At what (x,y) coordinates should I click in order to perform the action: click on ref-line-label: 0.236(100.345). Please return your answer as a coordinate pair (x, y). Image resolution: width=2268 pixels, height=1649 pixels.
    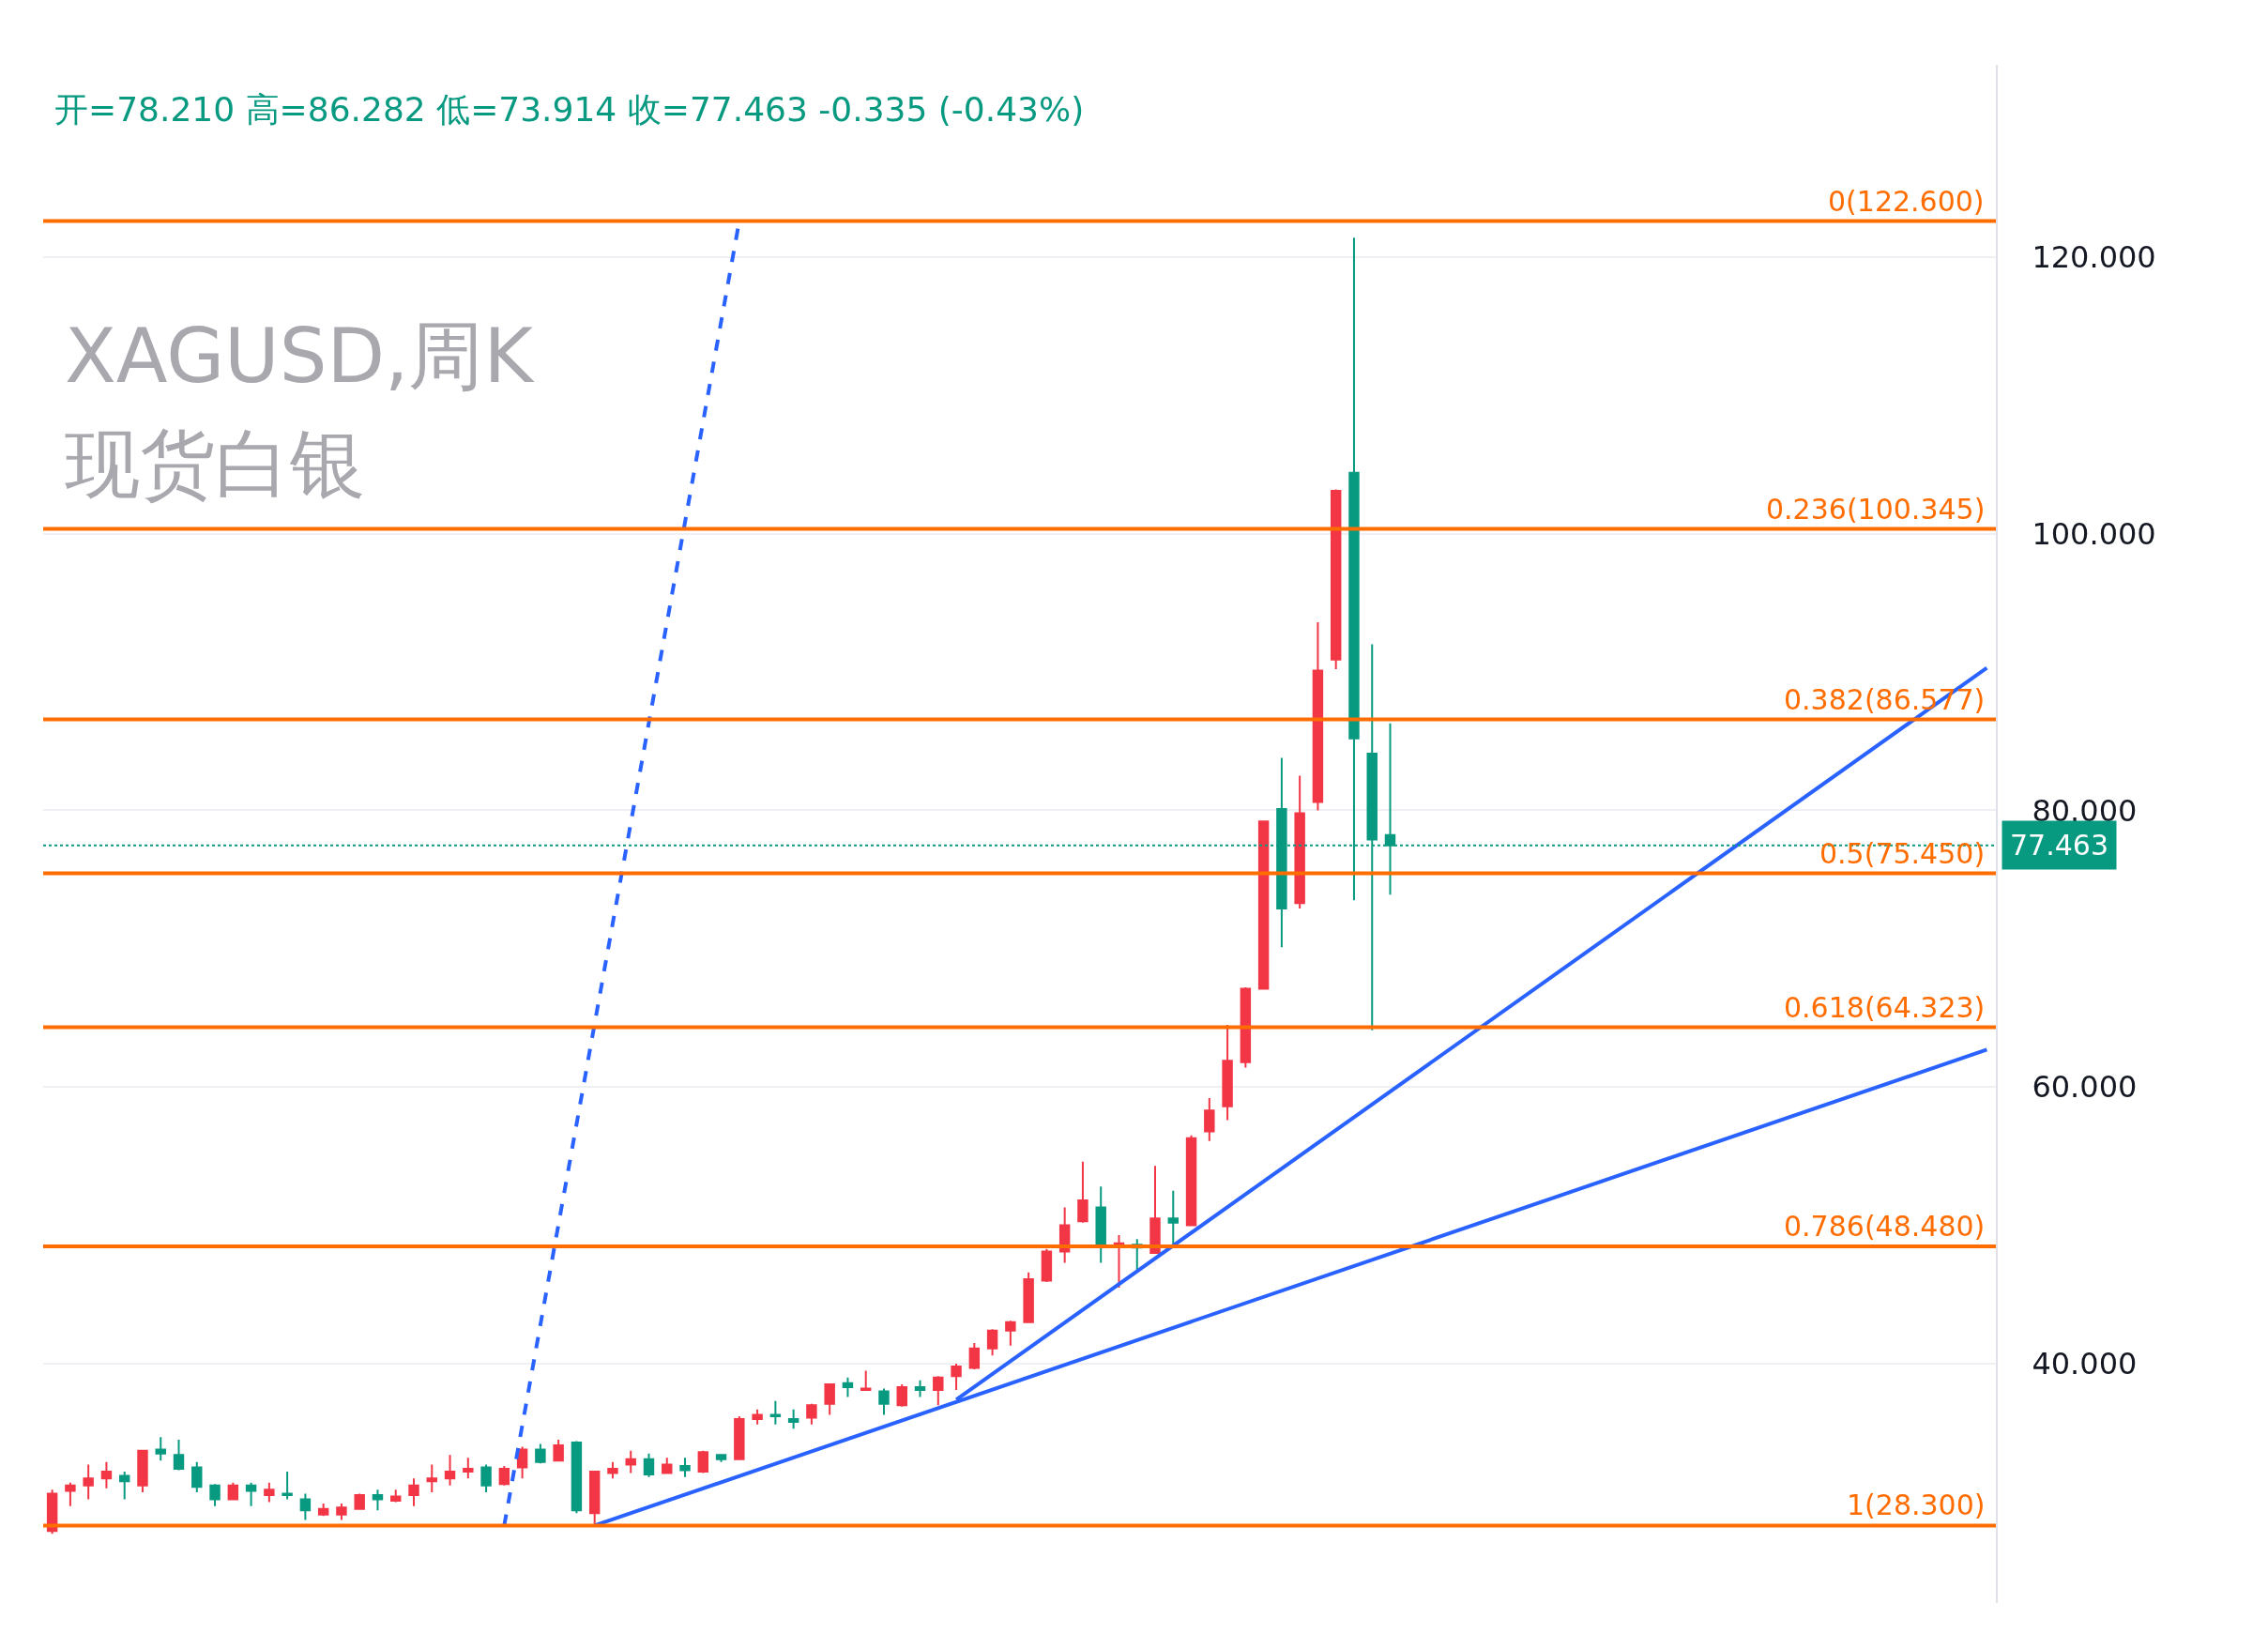
    Looking at the image, I should click on (1876, 509).